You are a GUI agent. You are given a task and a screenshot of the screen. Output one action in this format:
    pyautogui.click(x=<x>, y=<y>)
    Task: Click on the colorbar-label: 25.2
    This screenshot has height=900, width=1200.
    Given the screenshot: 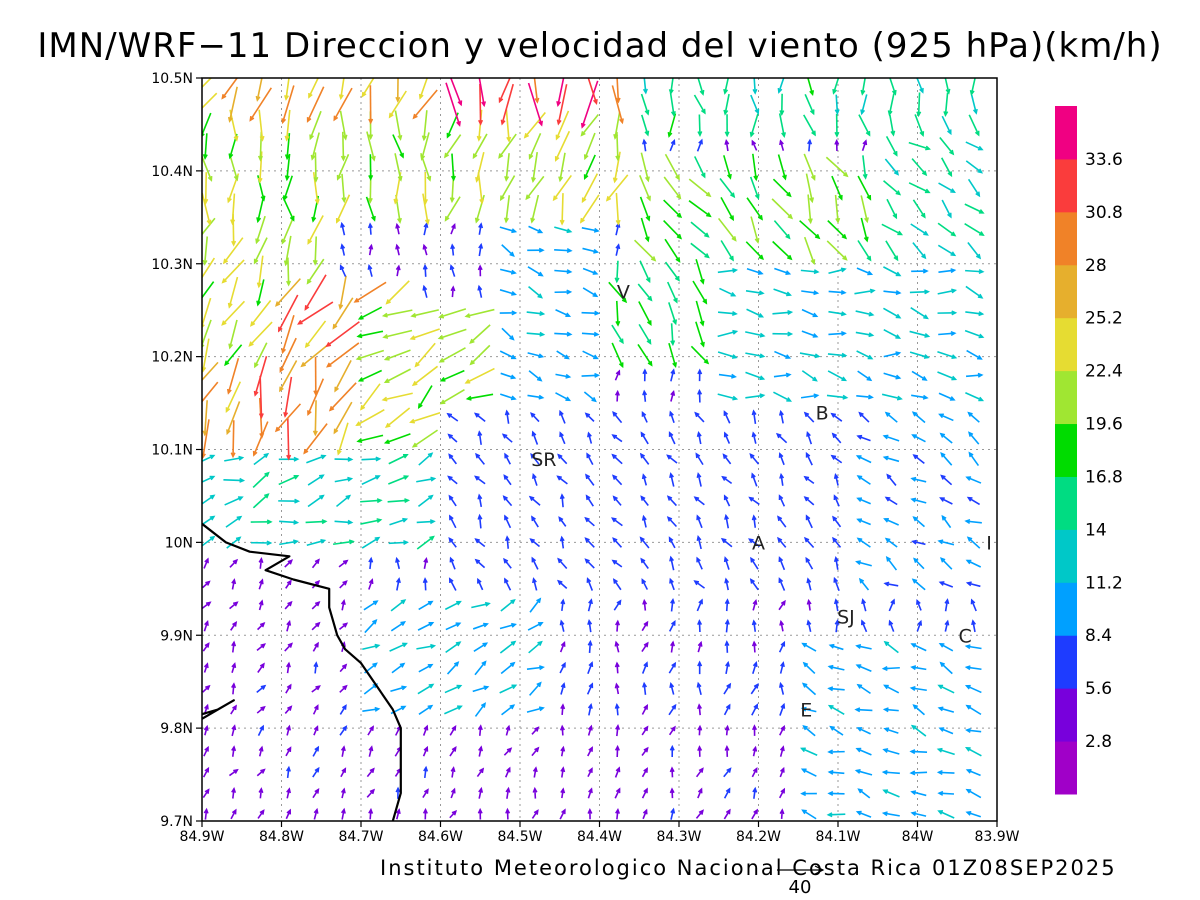 What is the action you would take?
    pyautogui.click(x=1104, y=319)
    